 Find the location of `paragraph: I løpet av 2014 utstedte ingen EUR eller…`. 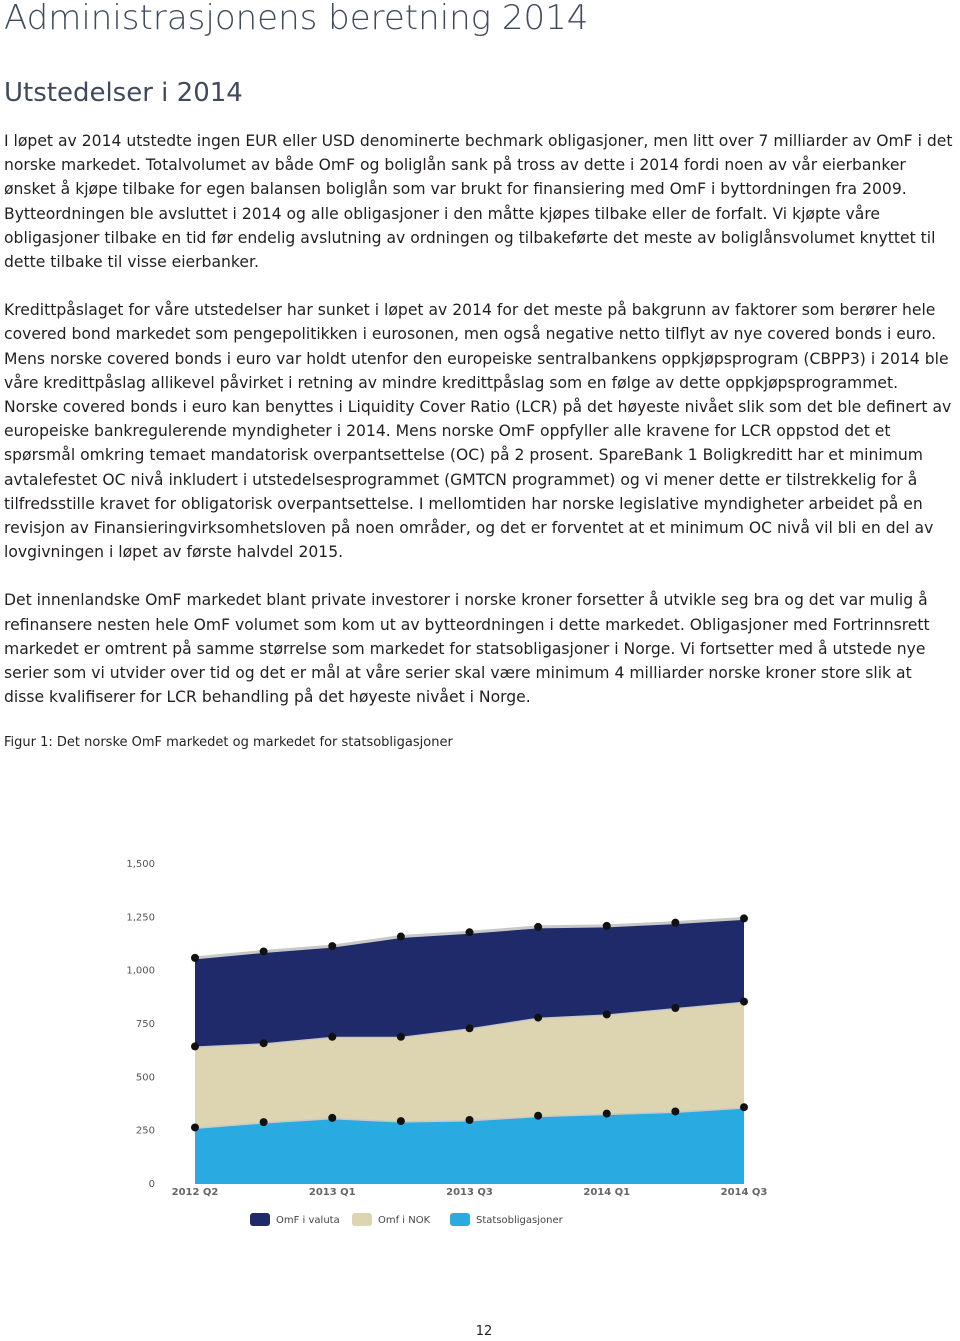

paragraph: I løpet av 2014 utstedte ingen EUR eller… is located at coordinates (478, 202).